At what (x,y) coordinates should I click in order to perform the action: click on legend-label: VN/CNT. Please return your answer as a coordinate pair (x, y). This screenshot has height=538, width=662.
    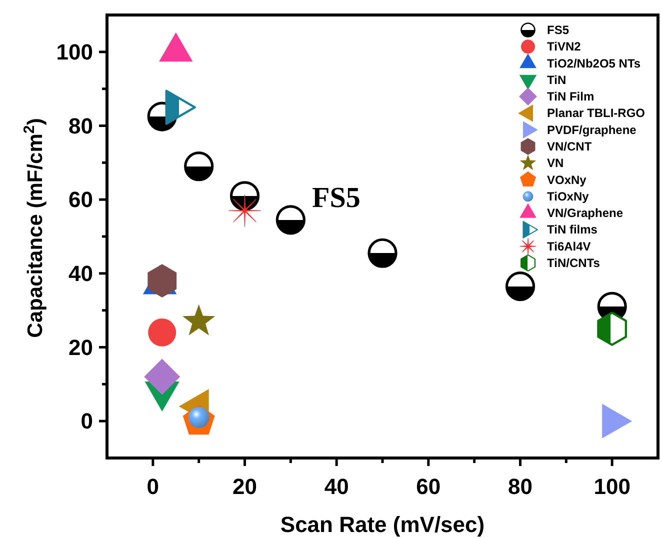
    Looking at the image, I should click on (569, 146).